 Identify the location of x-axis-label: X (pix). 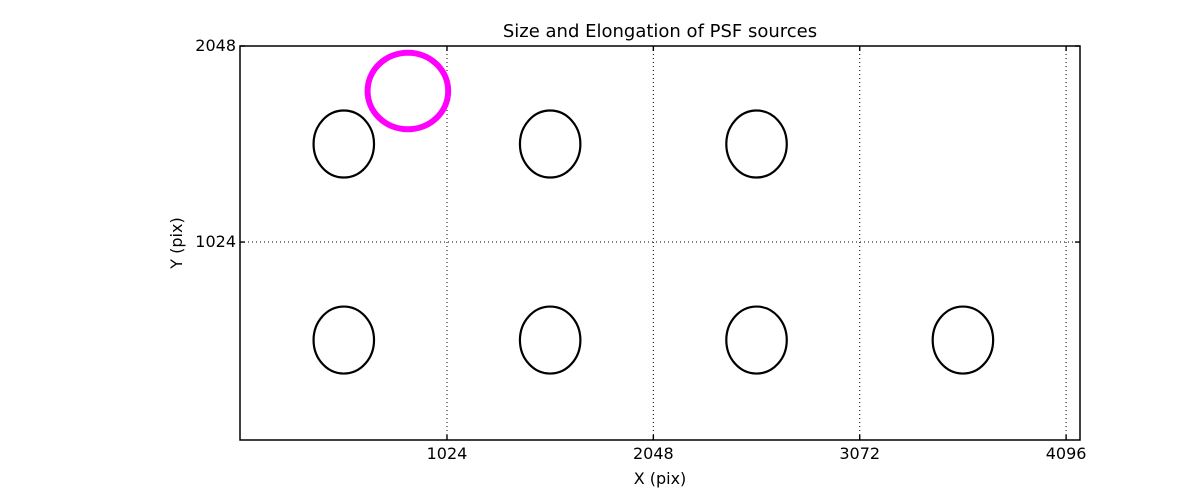
(660, 478).